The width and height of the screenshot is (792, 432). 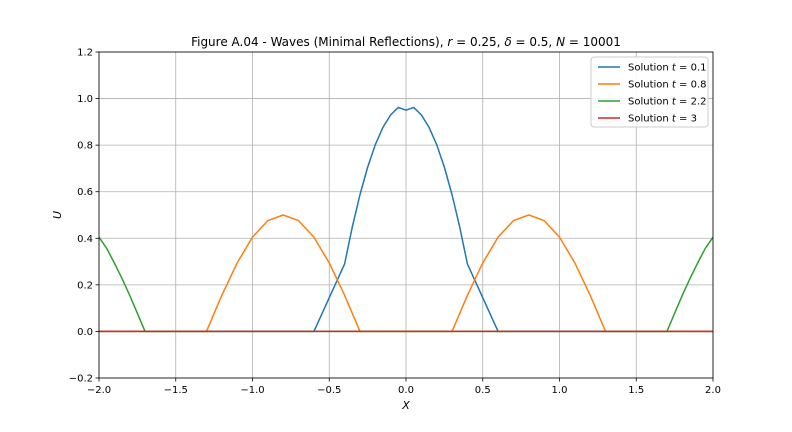 I want to click on y-axis-label: U, so click(x=57, y=215).